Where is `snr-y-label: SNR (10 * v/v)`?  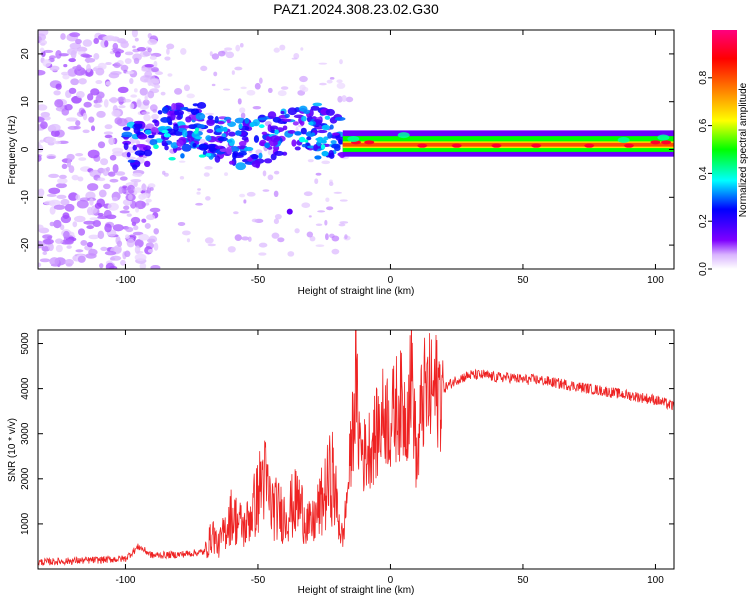
snr-y-label: SNR (10 * v/v) is located at coordinates (12, 450).